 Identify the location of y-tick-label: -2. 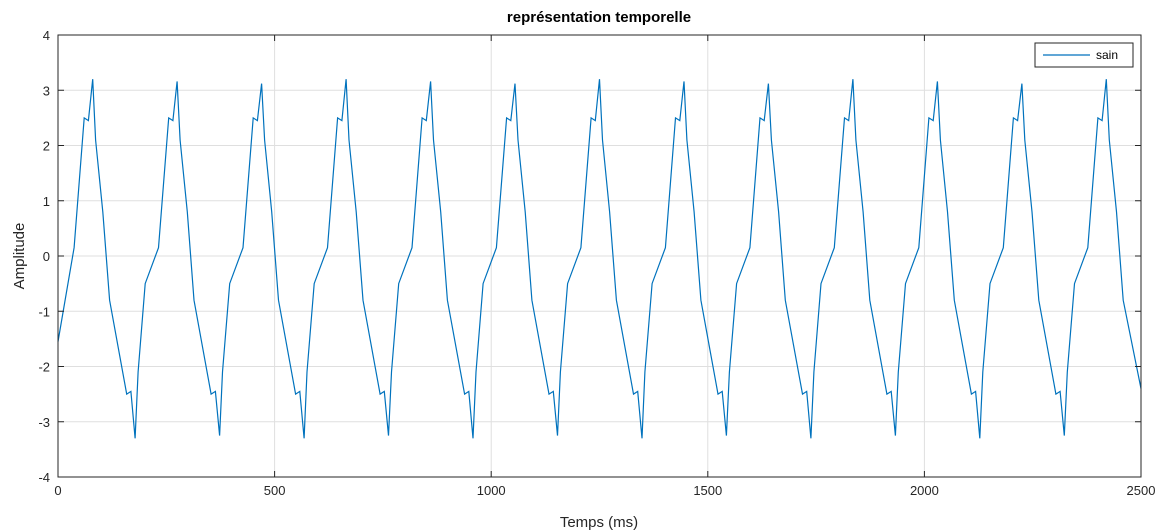
(44, 367).